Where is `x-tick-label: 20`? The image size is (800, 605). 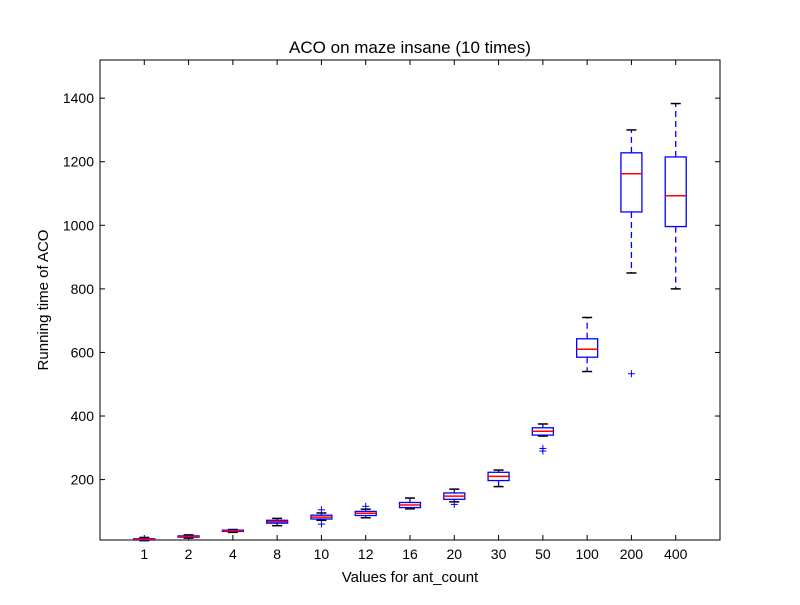
x-tick-label: 20 is located at coordinates (454, 554).